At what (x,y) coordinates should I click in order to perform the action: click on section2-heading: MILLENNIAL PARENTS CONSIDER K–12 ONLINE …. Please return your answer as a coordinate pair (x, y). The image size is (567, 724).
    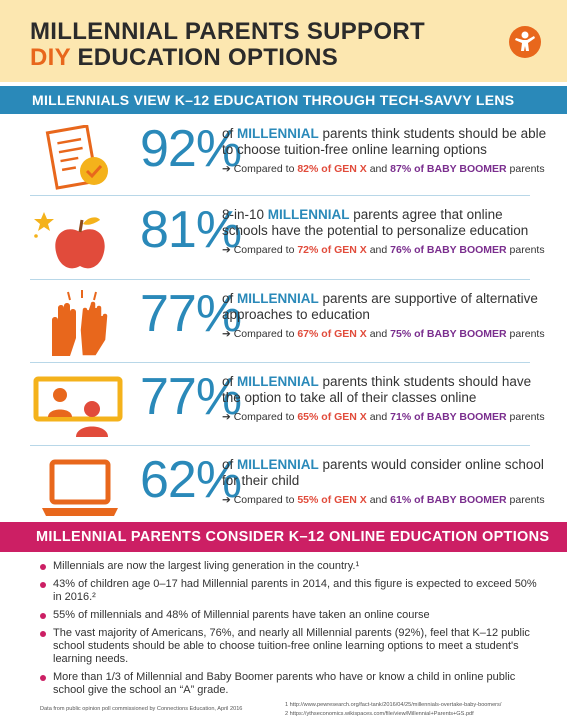
    Looking at the image, I should click on (283, 537).